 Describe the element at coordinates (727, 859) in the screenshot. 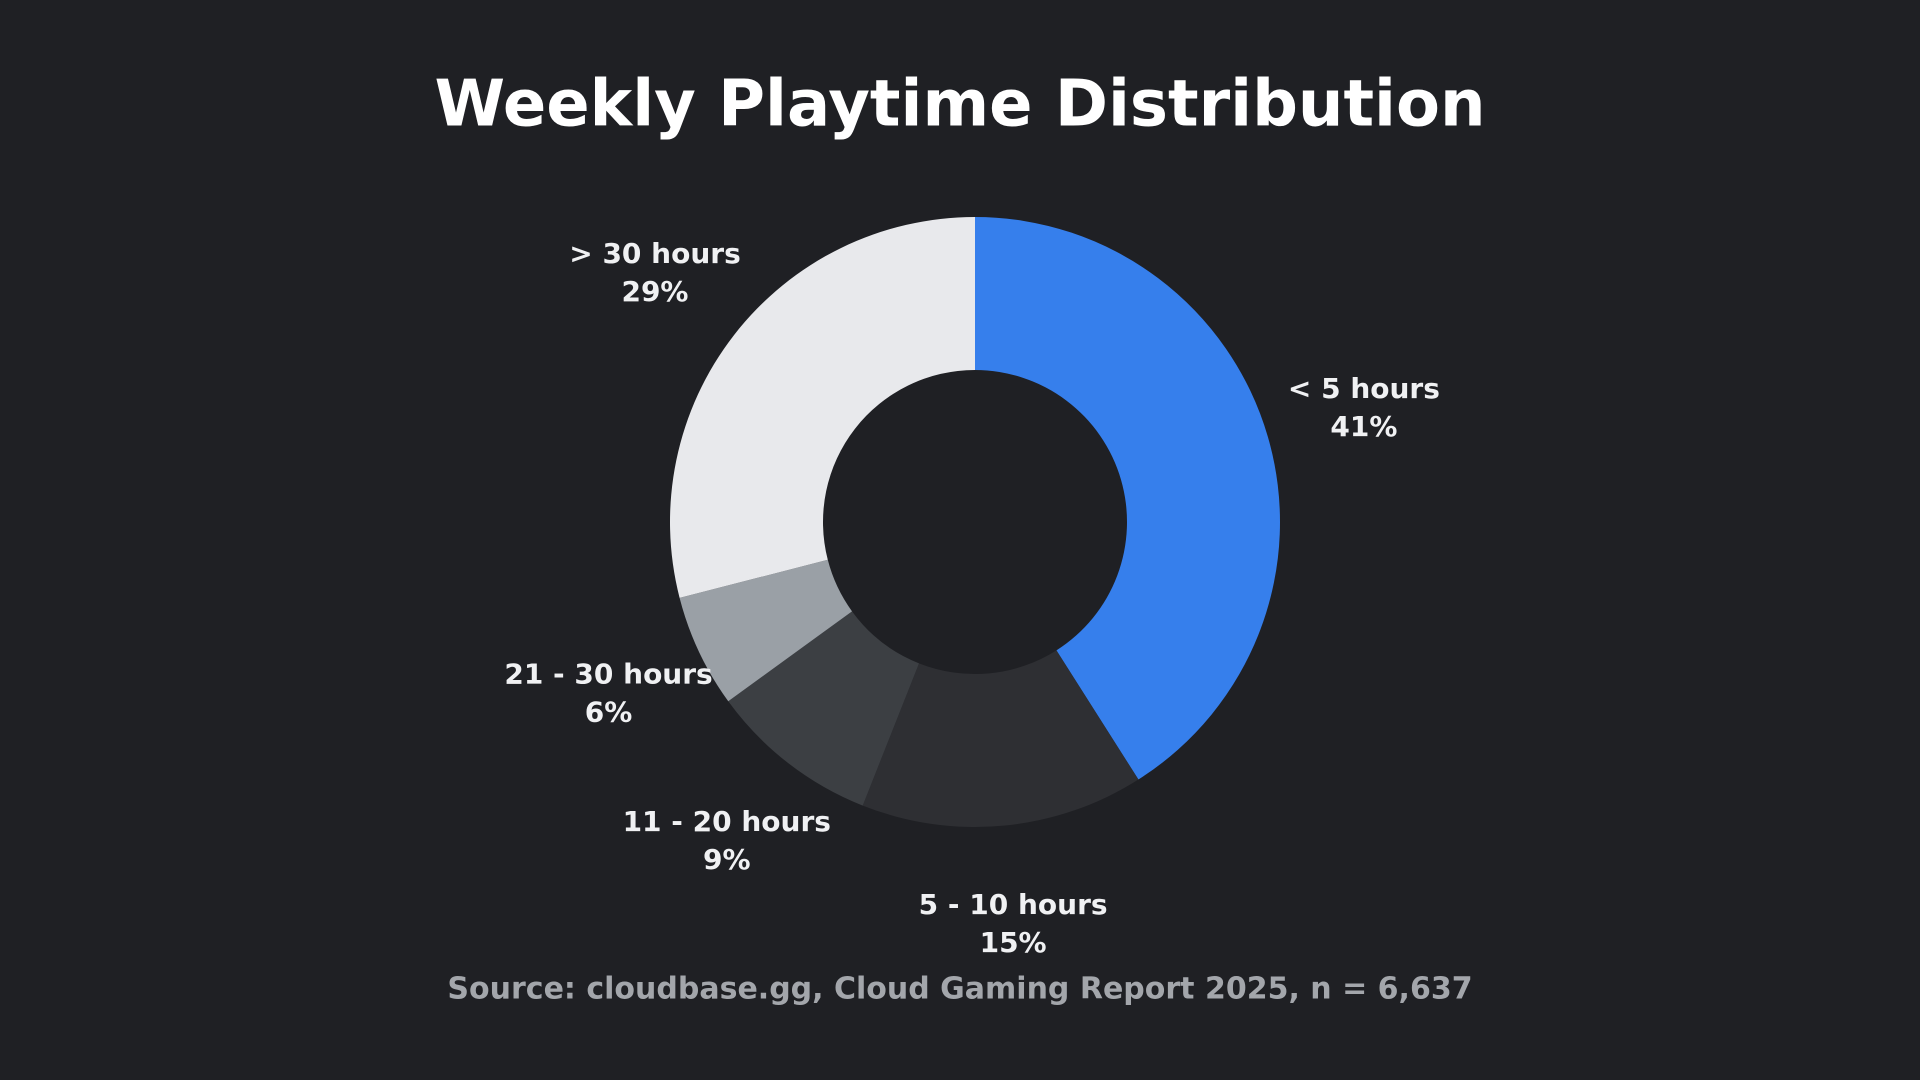

I see `slice-value-label: 9%` at that location.